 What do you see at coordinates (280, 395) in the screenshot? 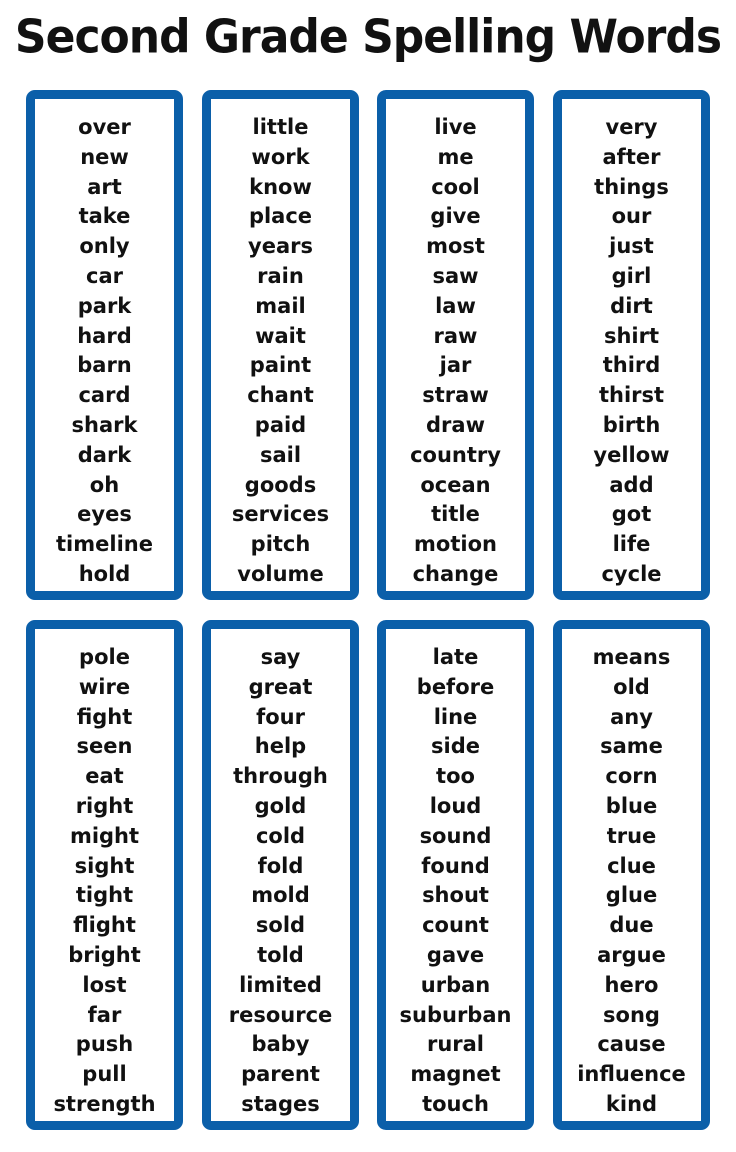
I see `spelling-word: chant` at bounding box center [280, 395].